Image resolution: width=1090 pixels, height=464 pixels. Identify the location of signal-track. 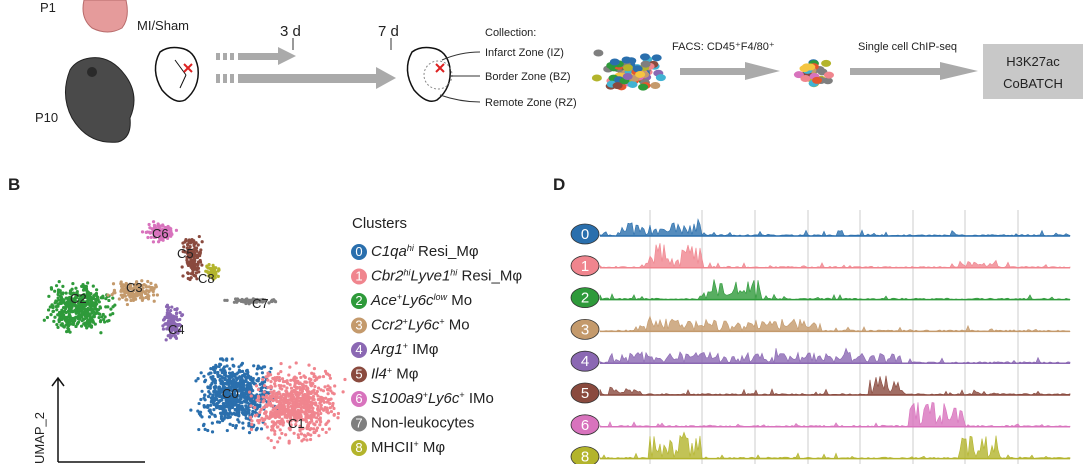
(835, 290).